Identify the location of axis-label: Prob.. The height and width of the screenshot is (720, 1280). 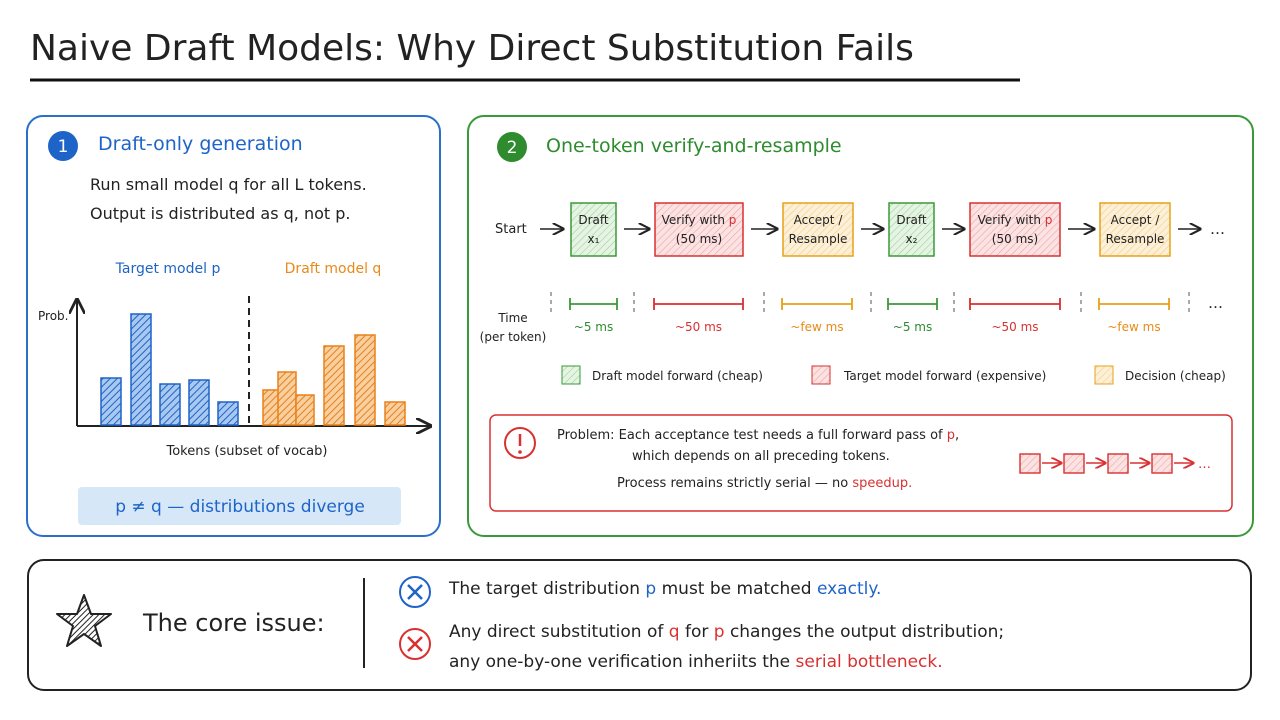
(53, 316).